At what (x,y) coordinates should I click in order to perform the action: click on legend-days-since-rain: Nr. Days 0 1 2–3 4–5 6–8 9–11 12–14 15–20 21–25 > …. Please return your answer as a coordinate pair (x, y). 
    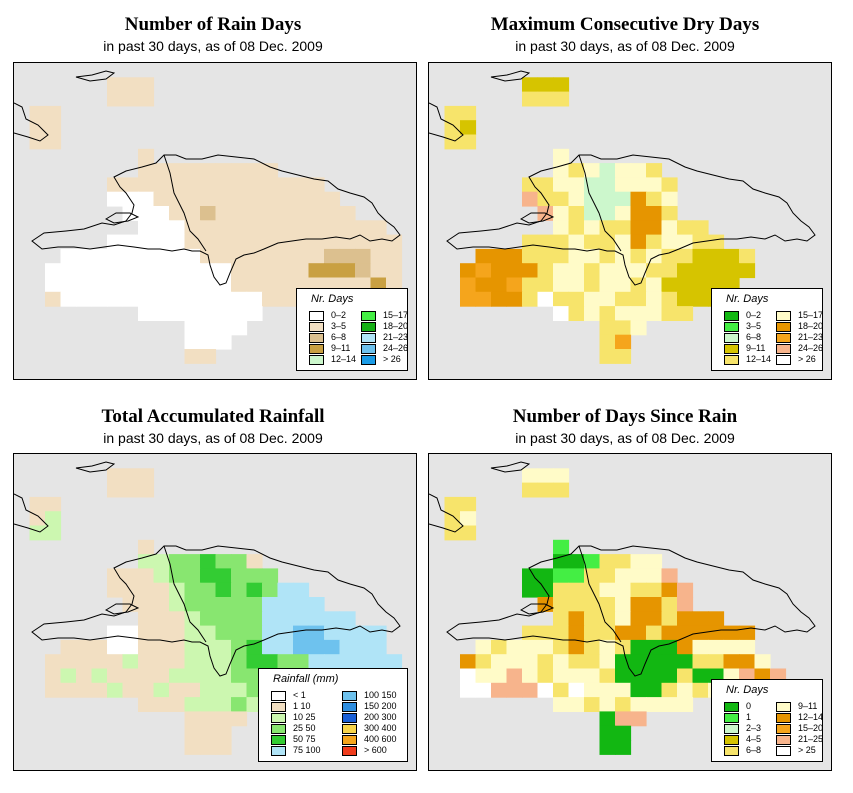
    Looking at the image, I should click on (767, 720).